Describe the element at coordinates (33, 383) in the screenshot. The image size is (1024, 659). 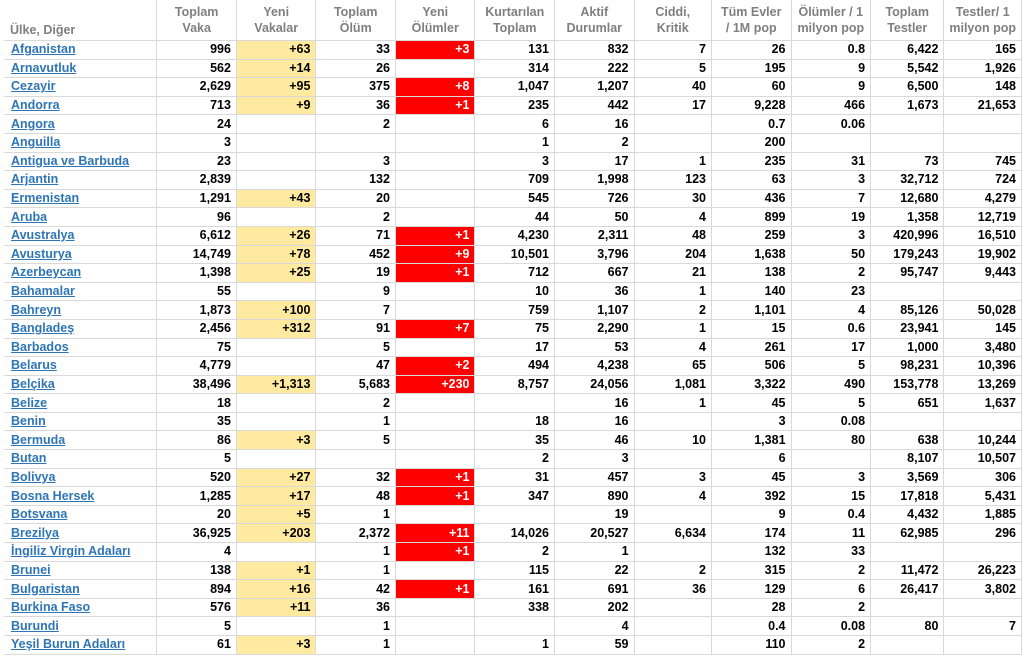
I see `country-link: Belçika` at that location.